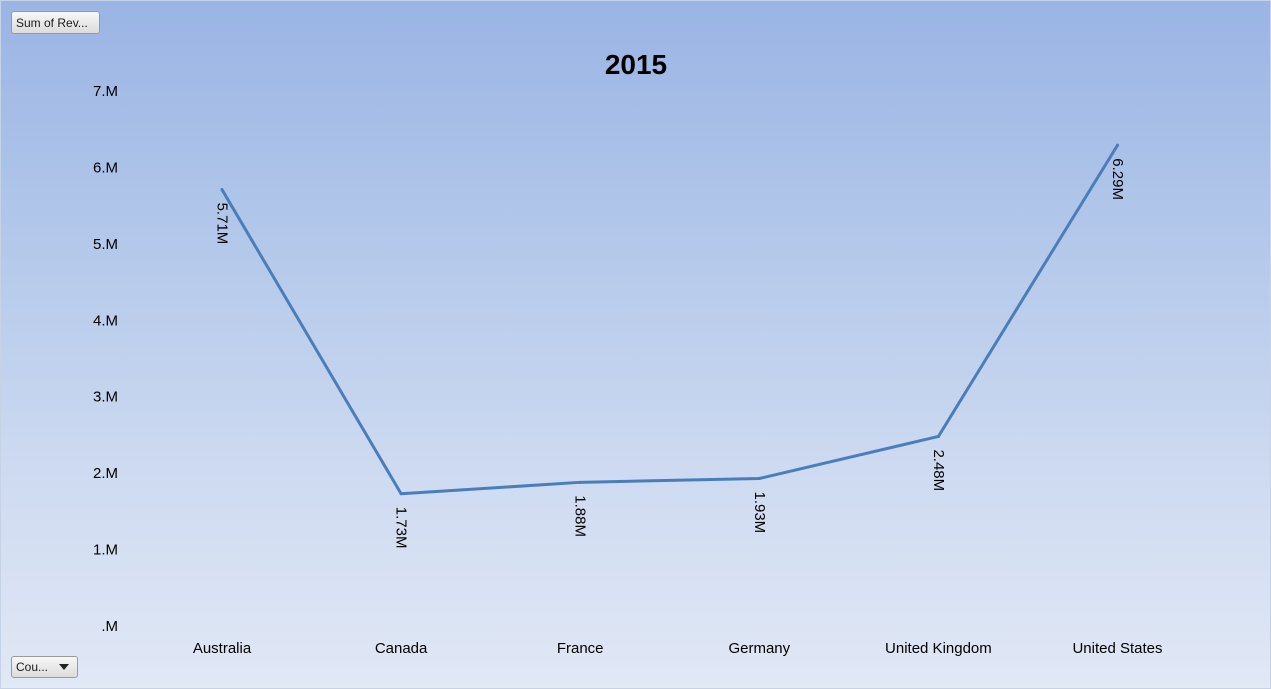 This screenshot has width=1271, height=689. I want to click on chevron-down-icon, so click(64, 667).